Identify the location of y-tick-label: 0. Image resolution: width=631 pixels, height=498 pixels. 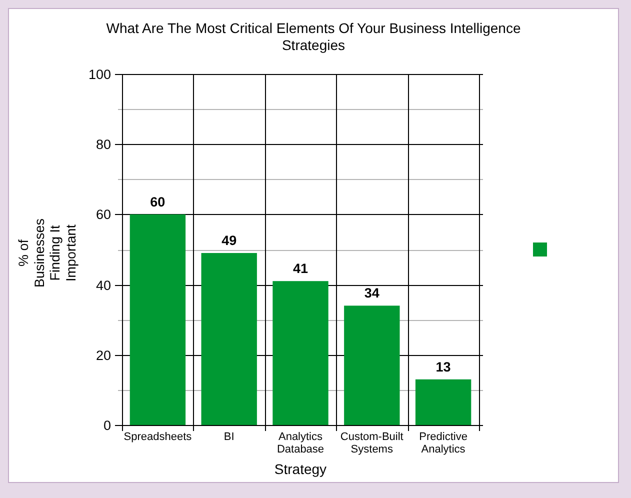
(107, 426).